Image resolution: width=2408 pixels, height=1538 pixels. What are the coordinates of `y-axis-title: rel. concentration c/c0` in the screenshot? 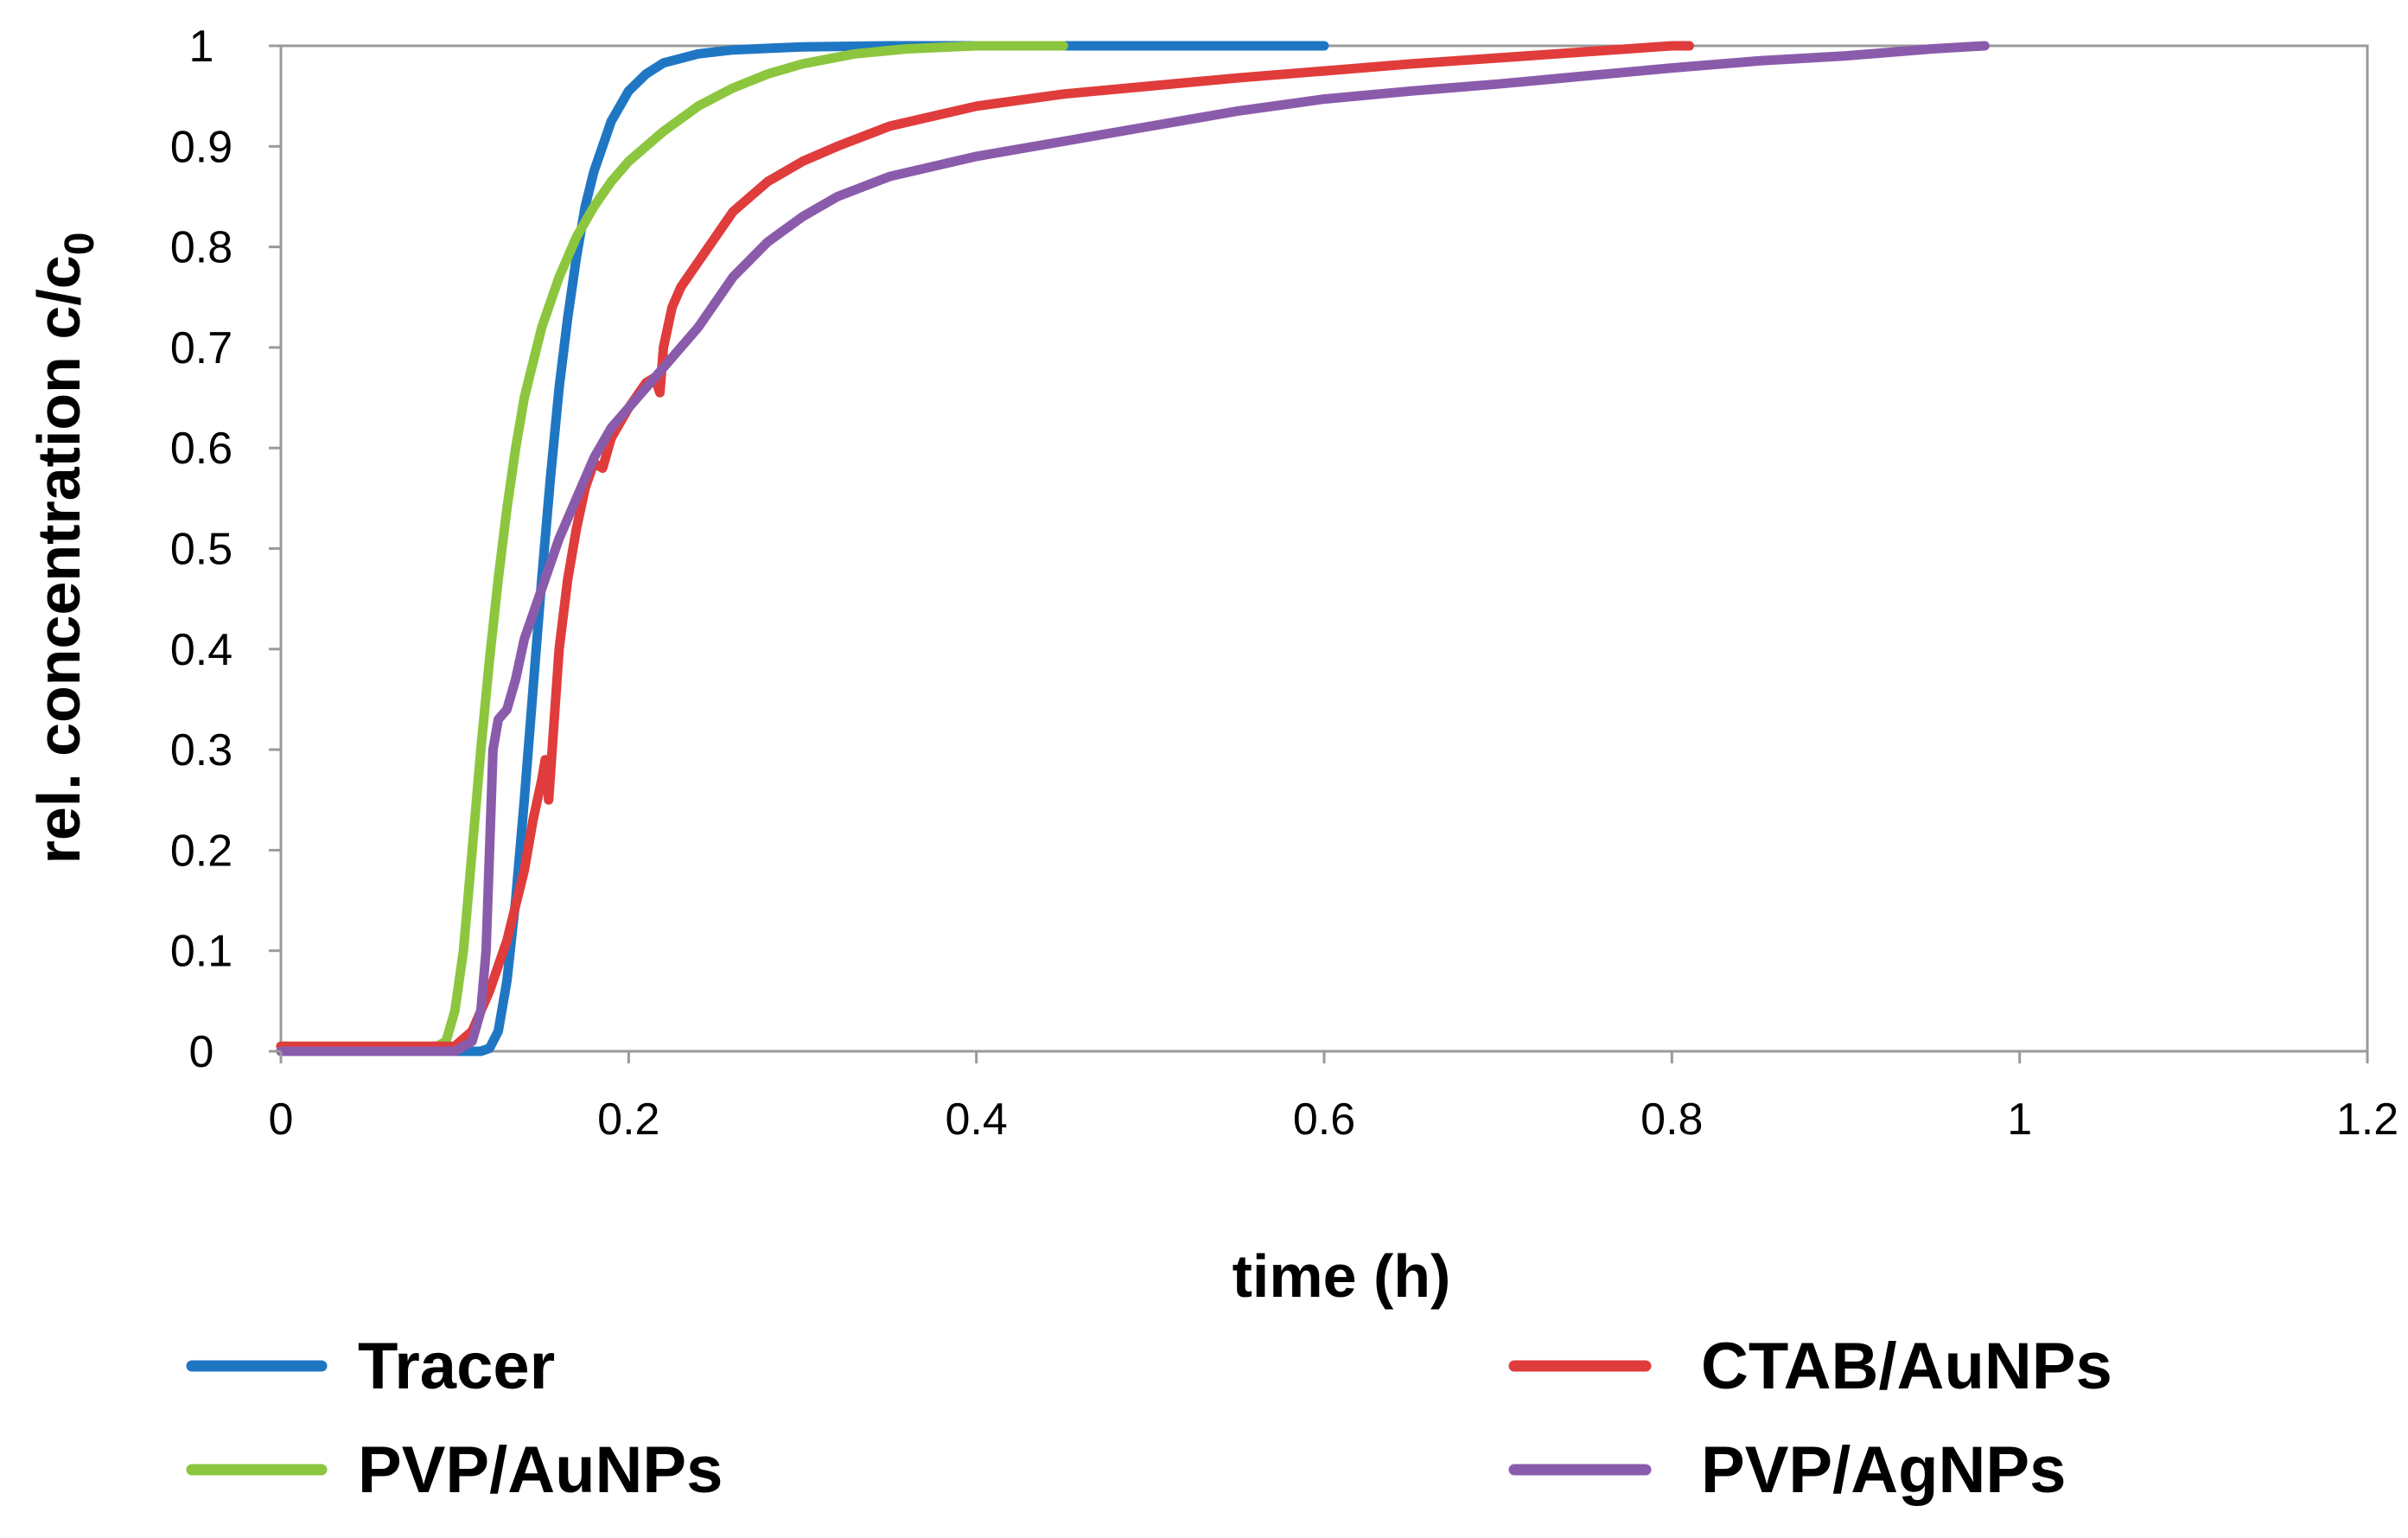 It's located at (64, 549).